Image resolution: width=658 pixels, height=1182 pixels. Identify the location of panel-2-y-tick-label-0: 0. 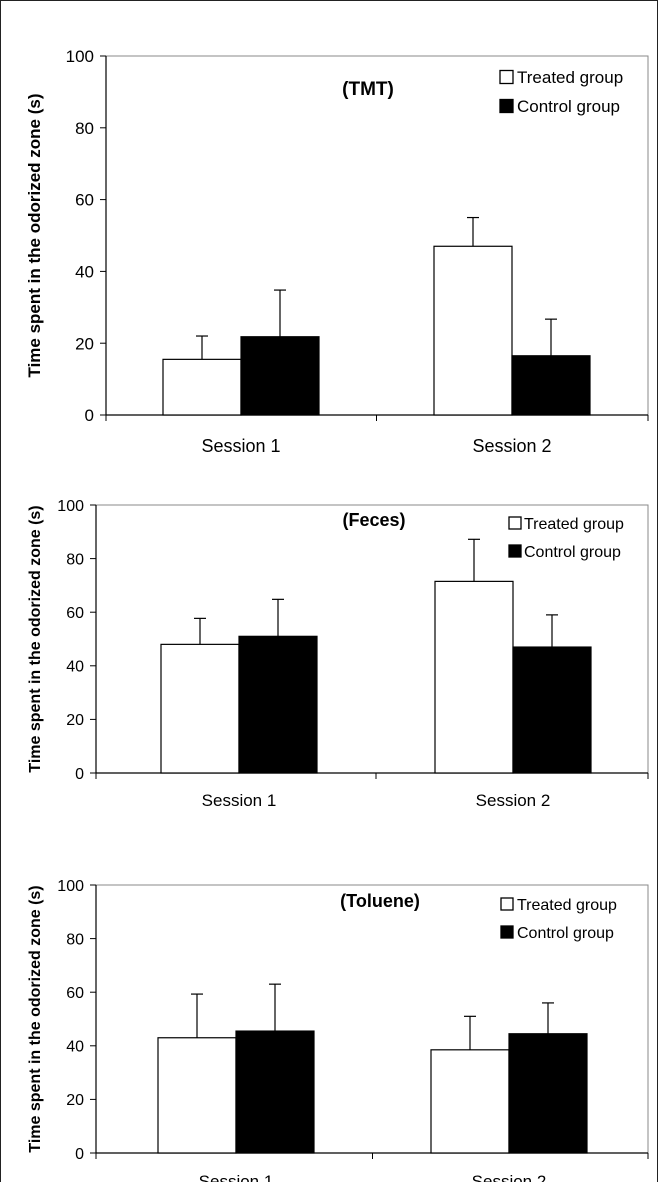
(79, 774).